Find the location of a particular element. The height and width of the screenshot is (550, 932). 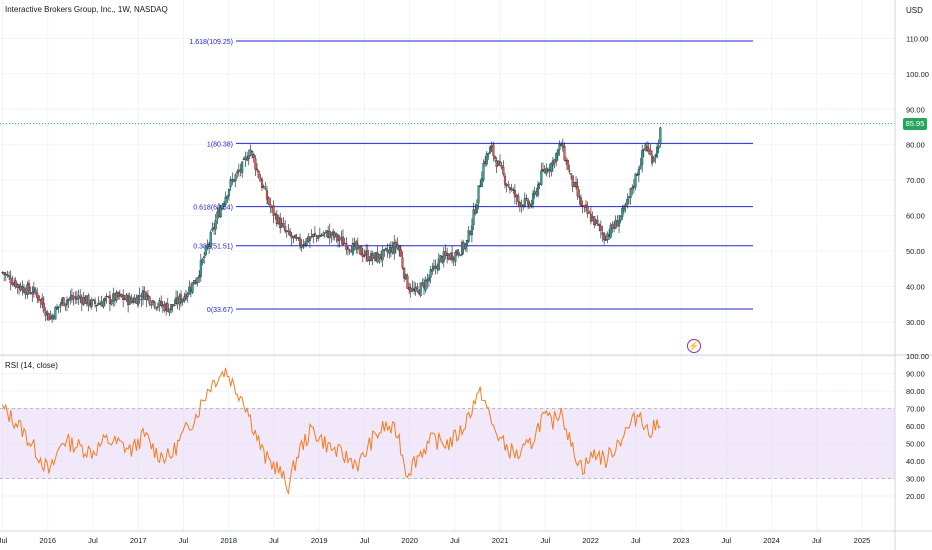

last-price-badge: 85.95 is located at coordinates (915, 123).